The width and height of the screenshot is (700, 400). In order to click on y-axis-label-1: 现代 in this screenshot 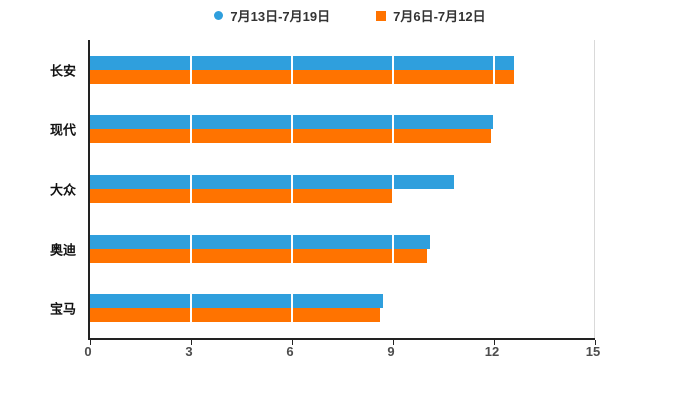, I will do `click(62, 130)`.